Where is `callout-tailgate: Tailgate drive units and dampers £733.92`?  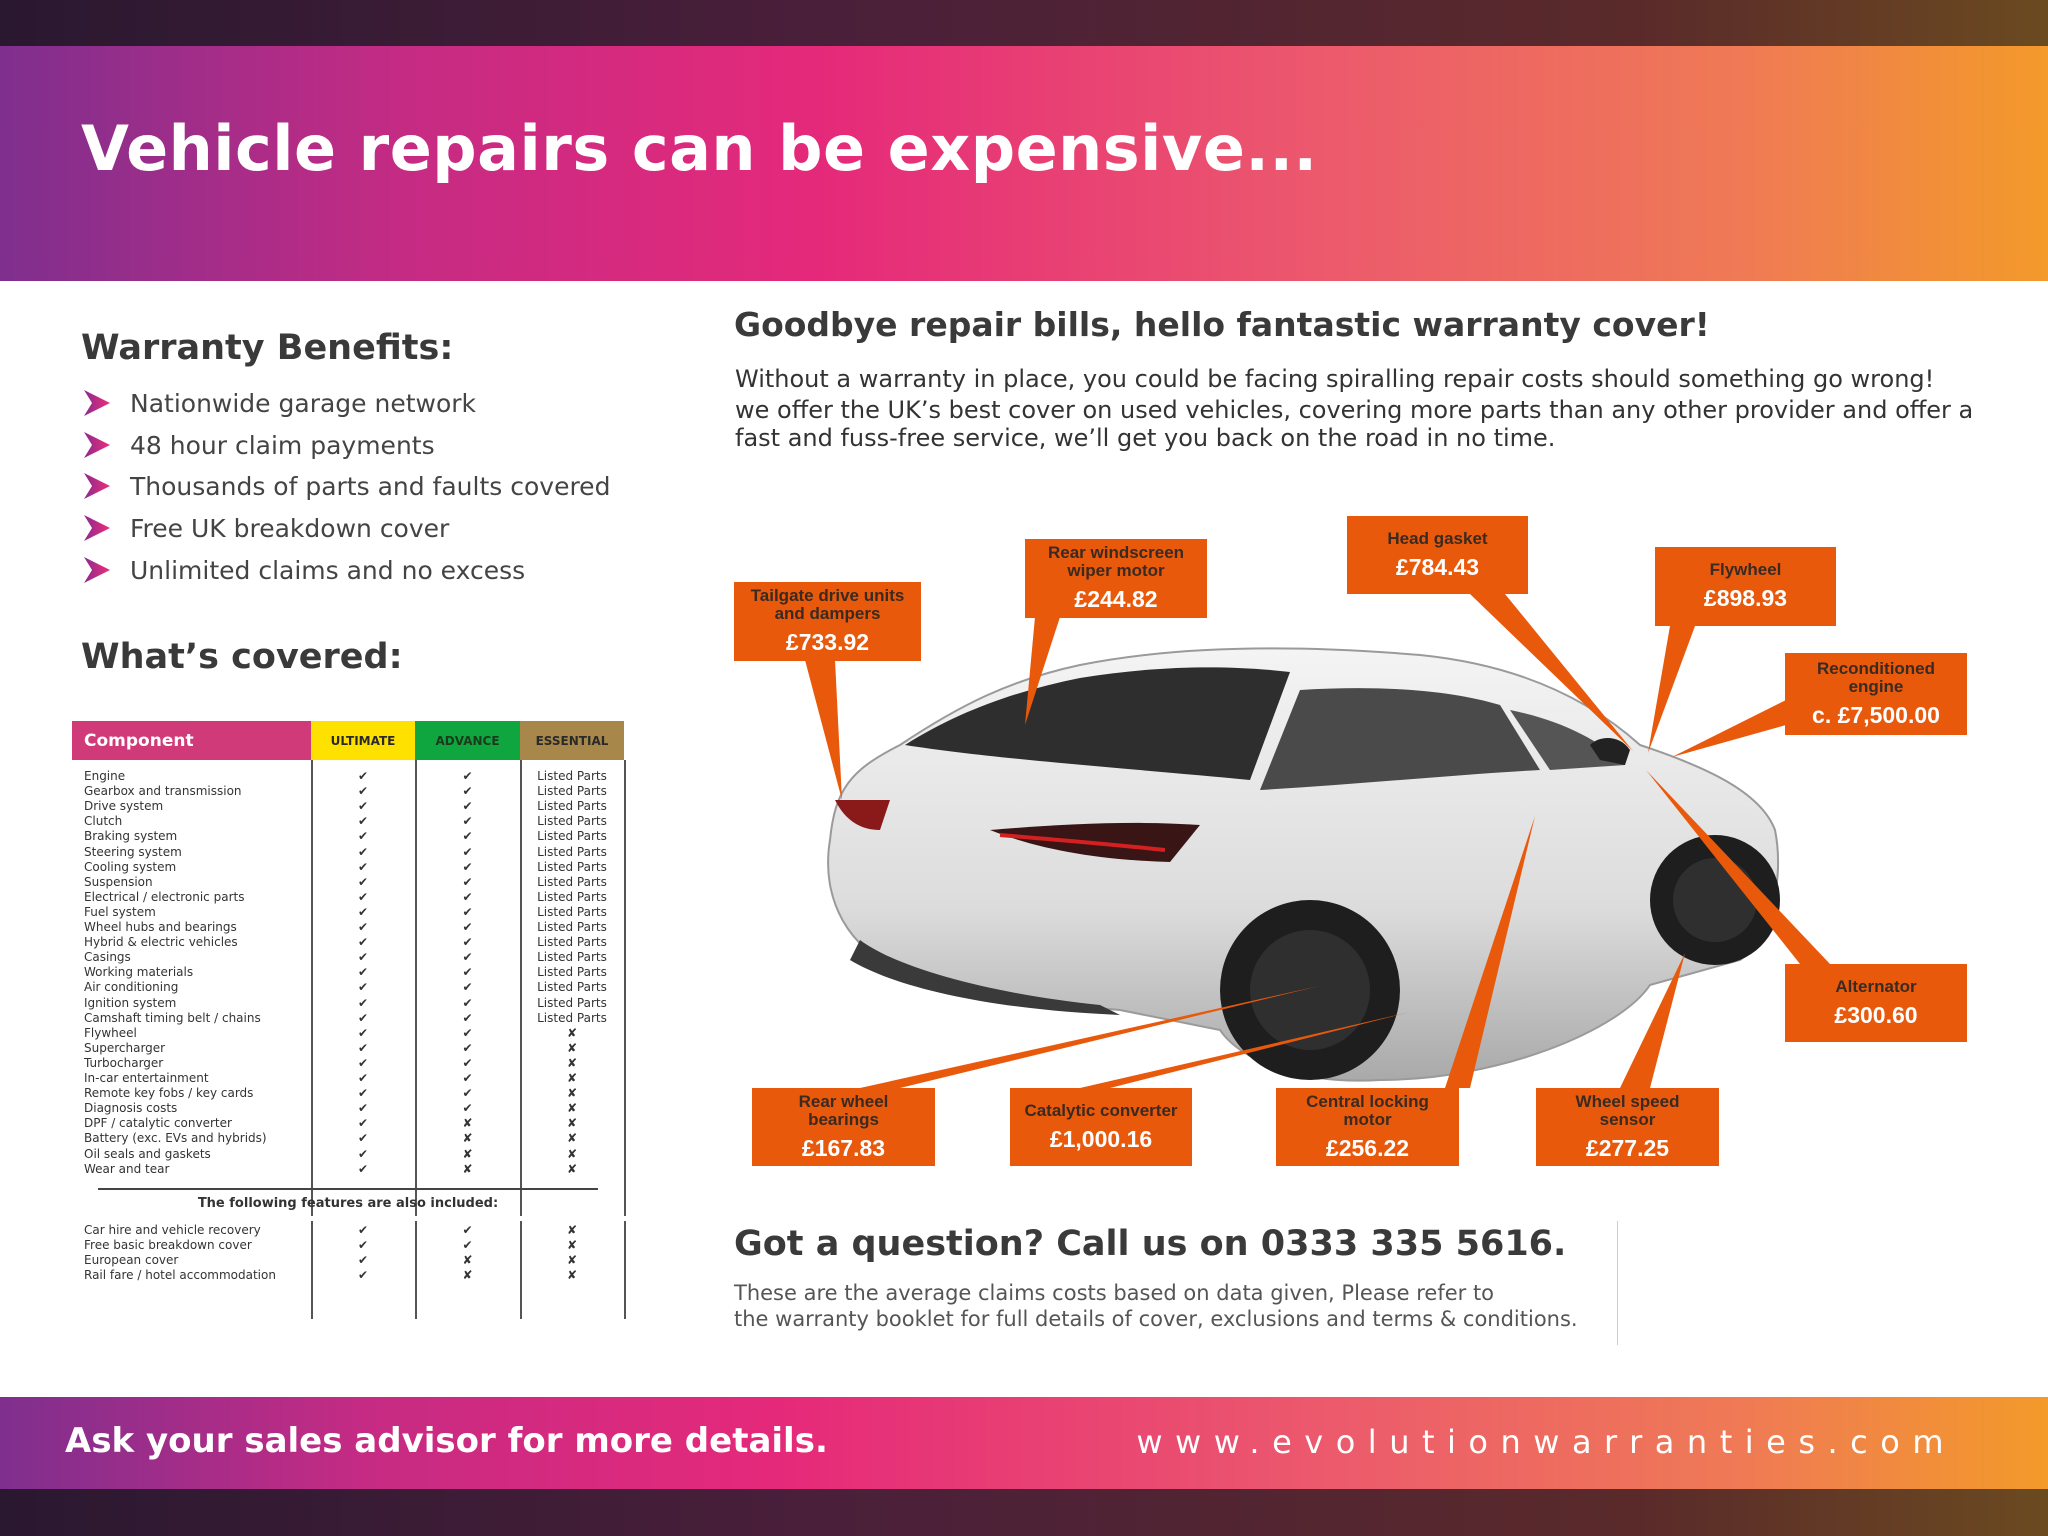
callout-tailgate: Tailgate drive units and dampers £733.92 is located at coordinates (827, 621).